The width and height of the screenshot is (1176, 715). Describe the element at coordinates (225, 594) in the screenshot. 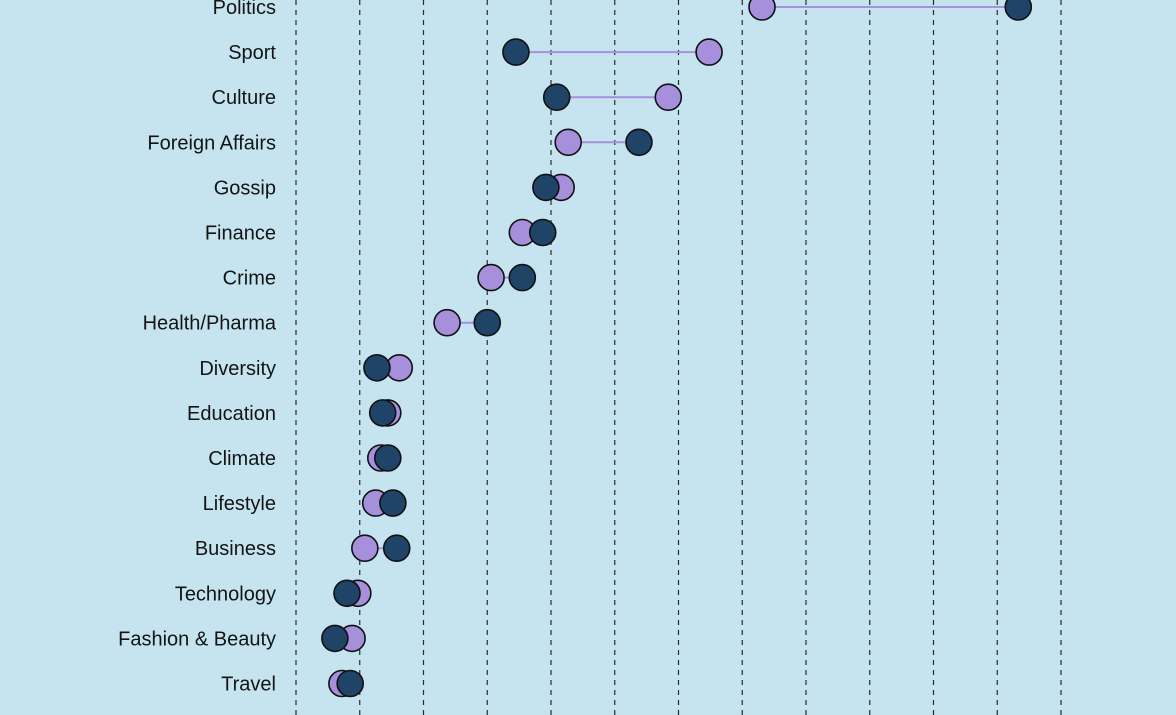

I see `category-label: Technology` at that location.